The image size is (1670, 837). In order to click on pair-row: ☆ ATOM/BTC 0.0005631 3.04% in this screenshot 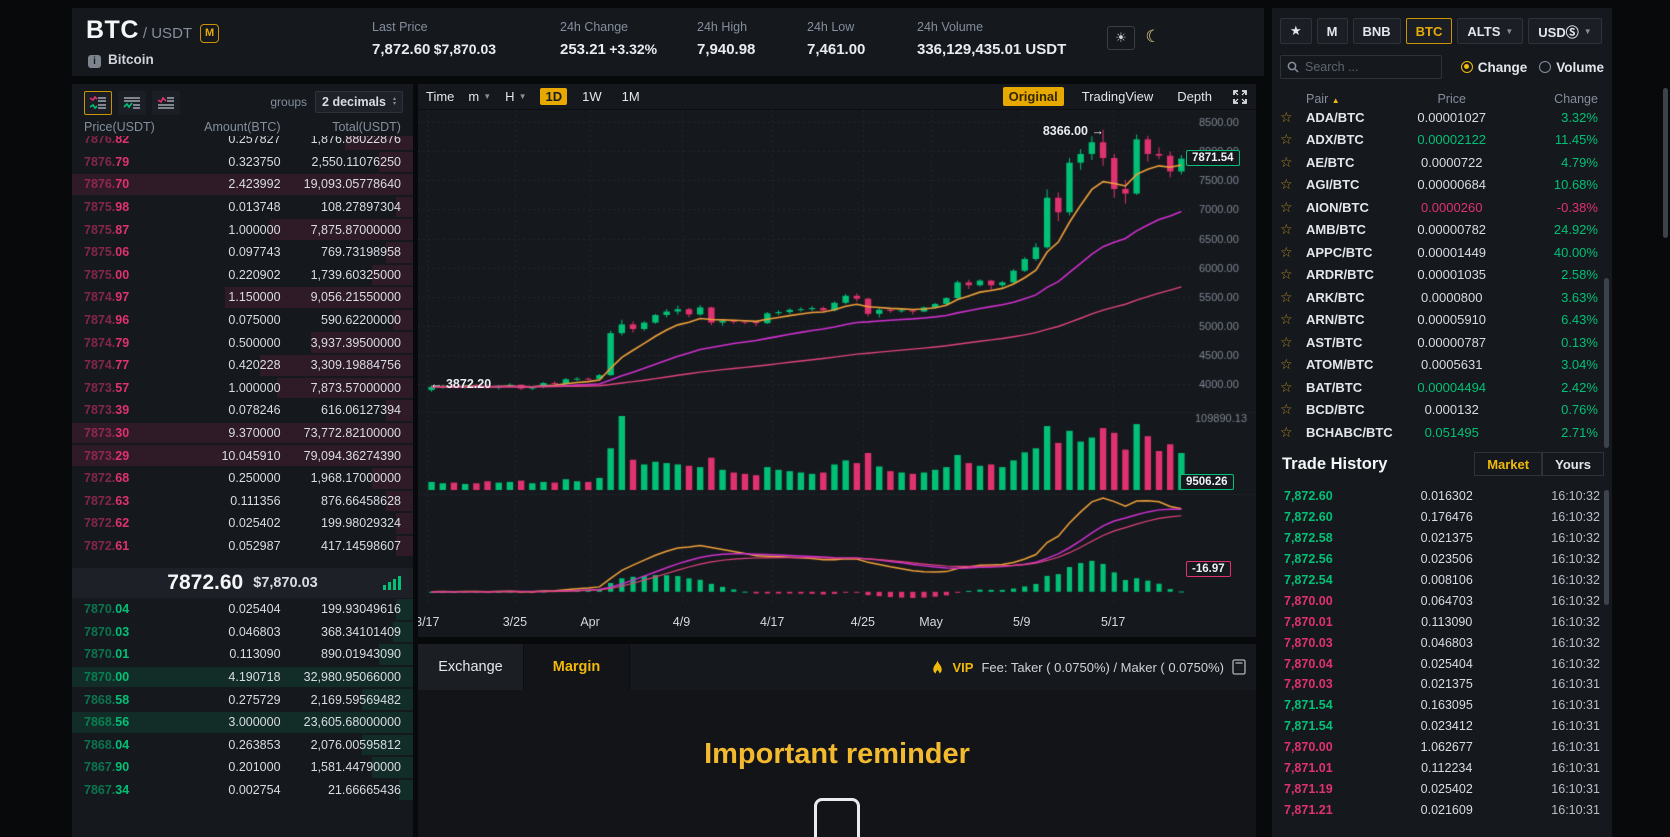, I will do `click(1442, 365)`.